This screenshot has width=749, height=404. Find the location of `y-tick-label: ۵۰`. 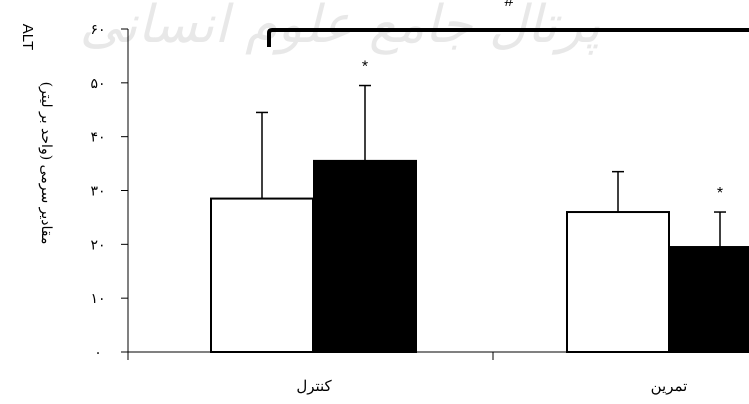

y-tick-label: ۵۰ is located at coordinates (97, 84).